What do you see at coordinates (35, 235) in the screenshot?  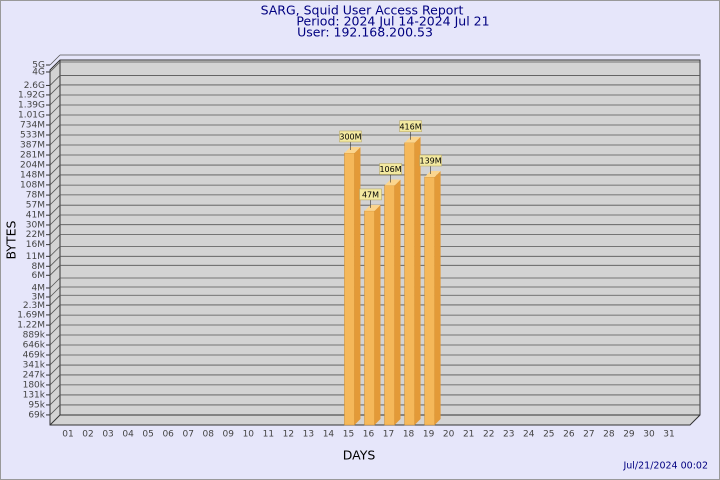 I see `y-tick-label: 22M` at bounding box center [35, 235].